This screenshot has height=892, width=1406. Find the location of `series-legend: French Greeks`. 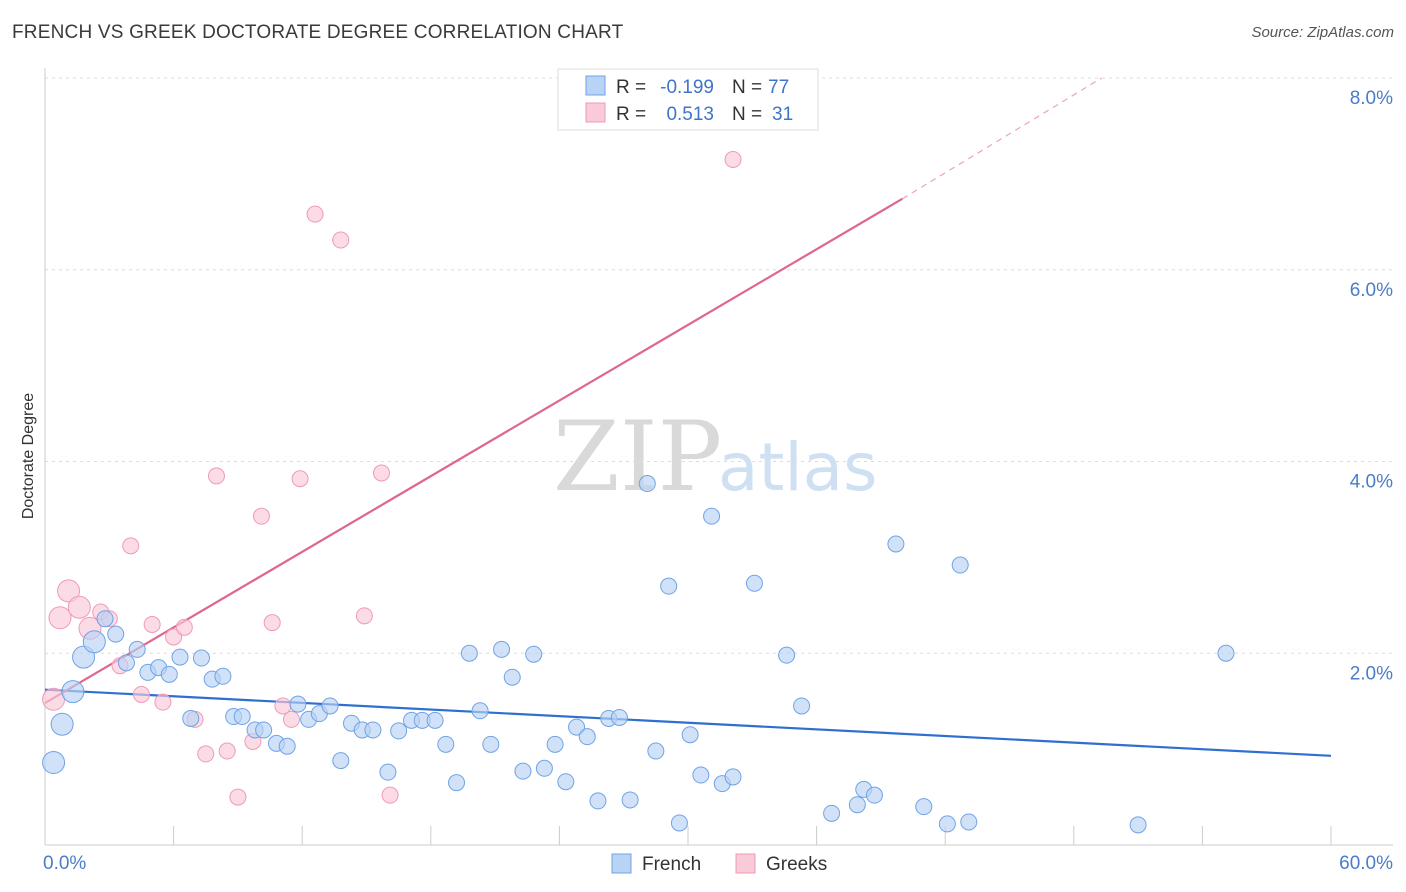

series-legend: French Greeks is located at coordinates (719, 864).